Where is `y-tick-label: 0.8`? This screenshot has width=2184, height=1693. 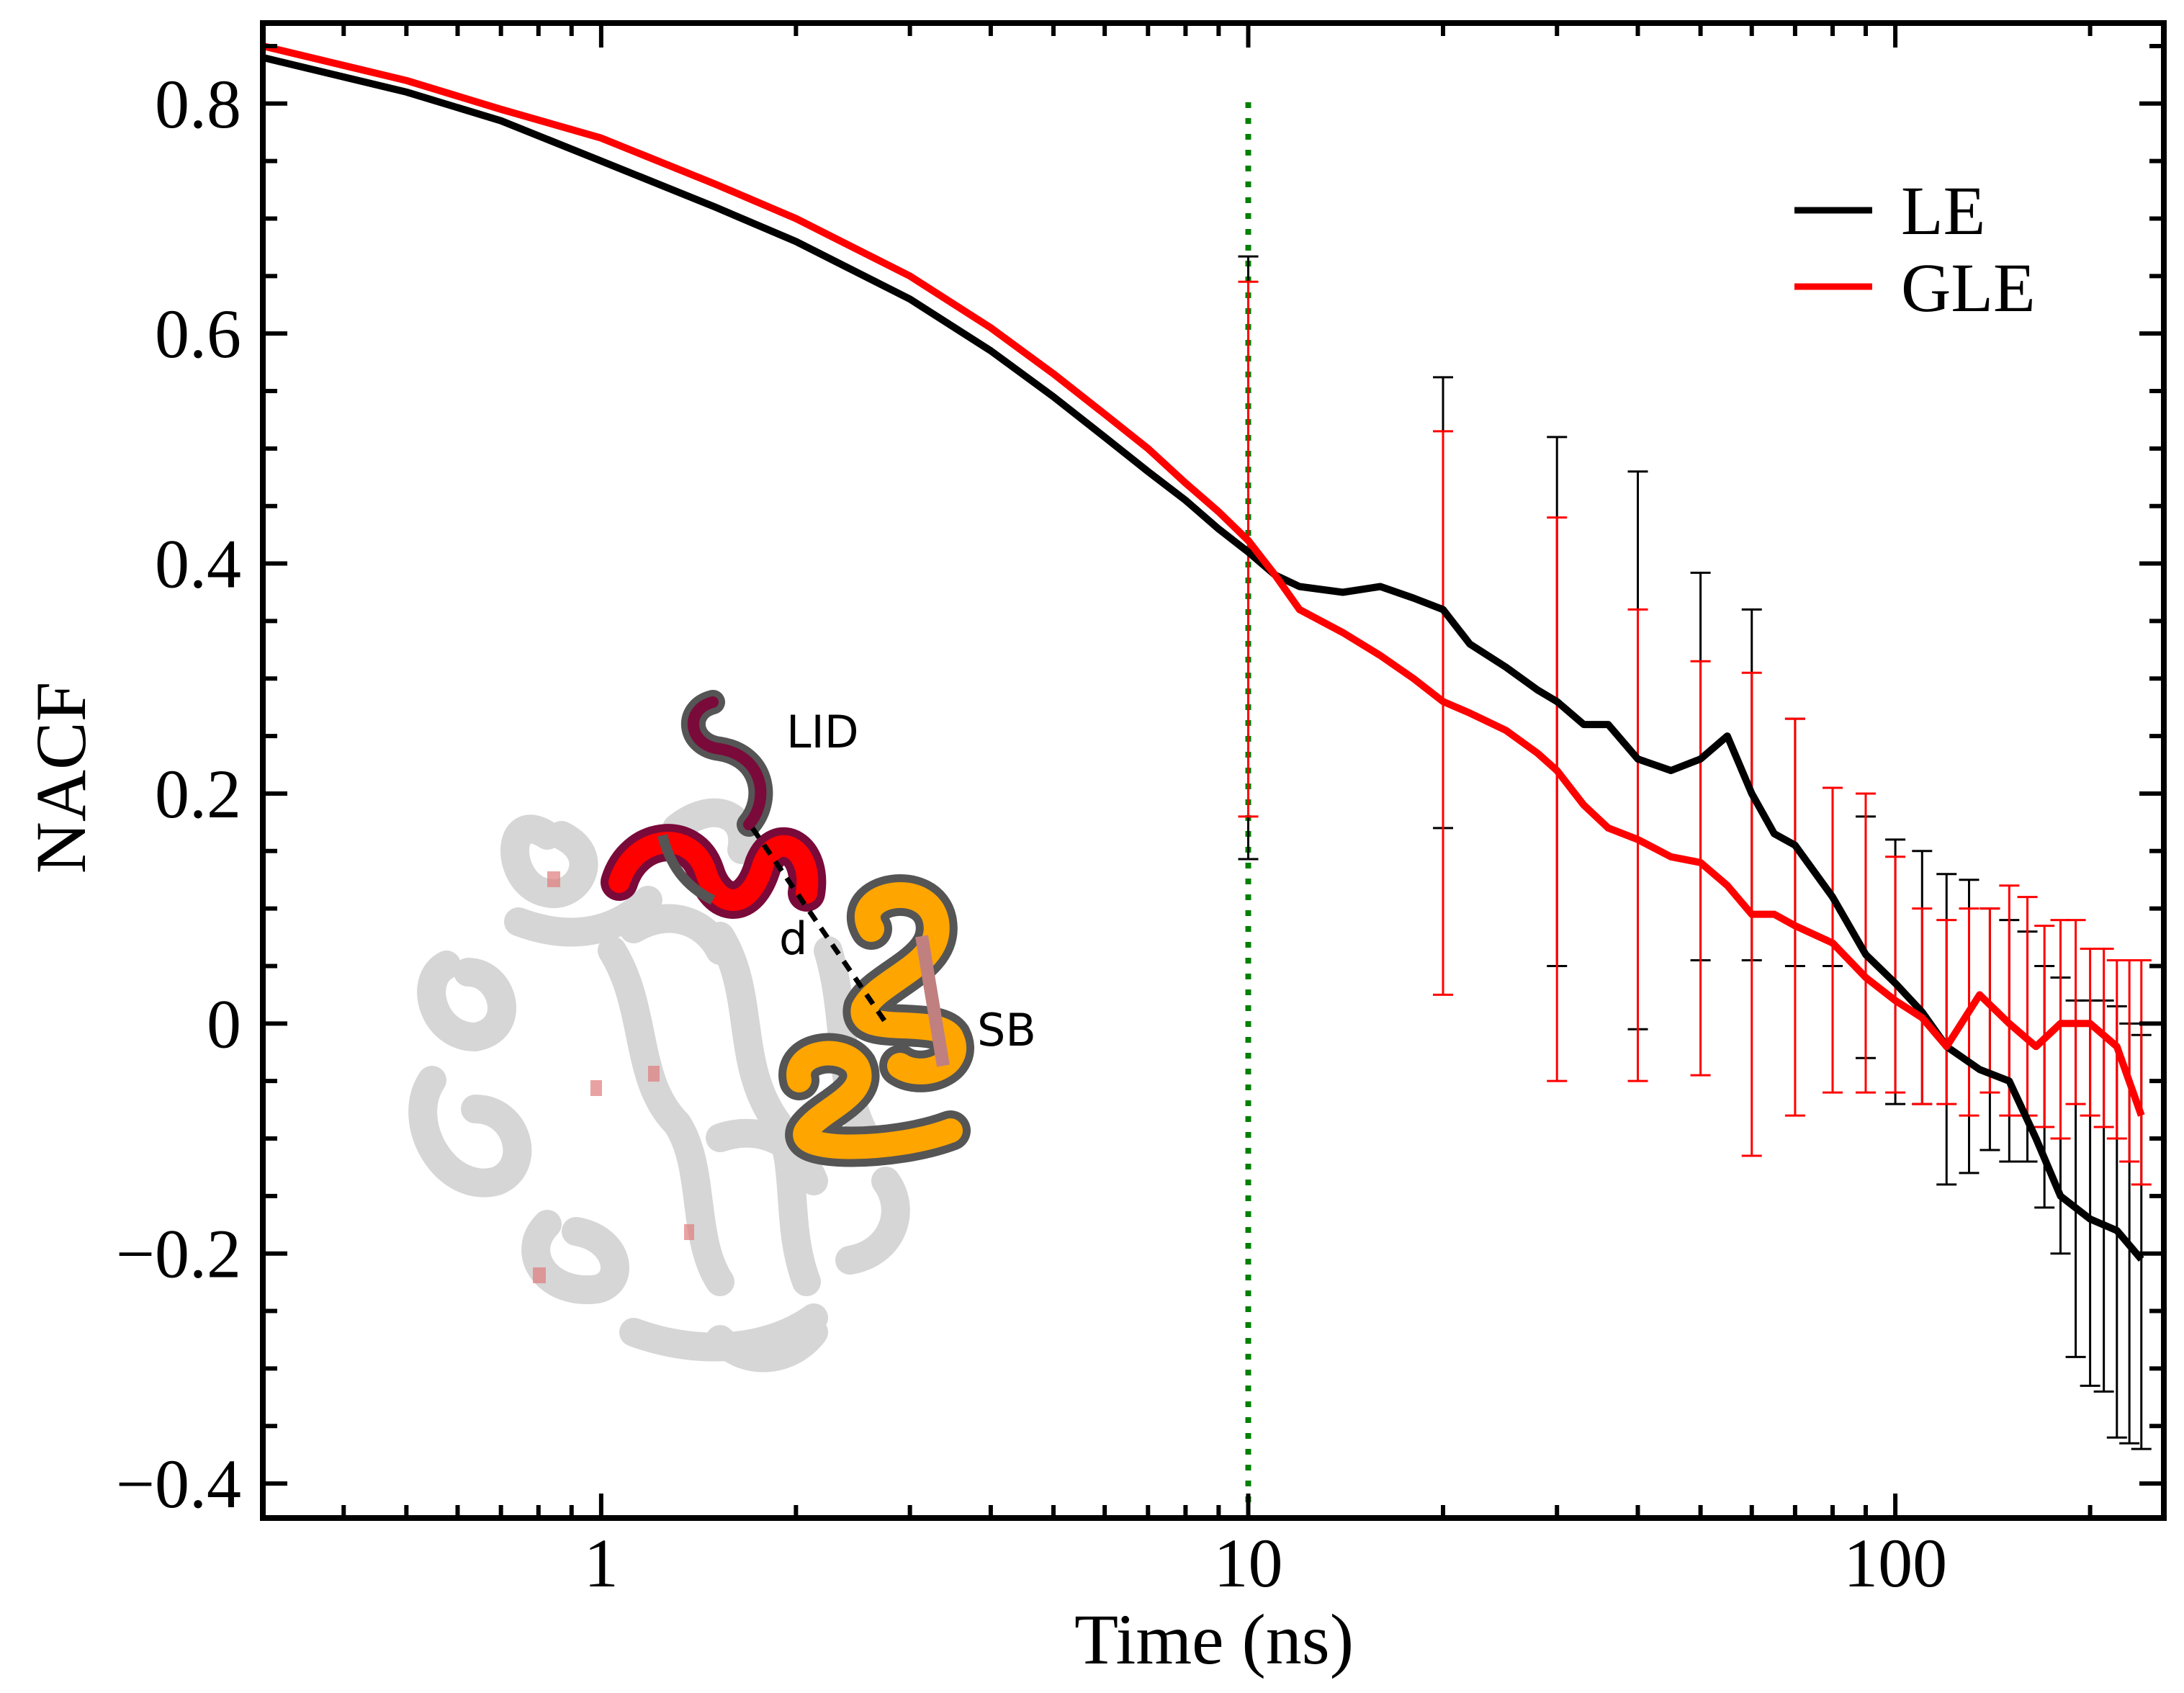 y-tick-label: 0.8 is located at coordinates (198, 104).